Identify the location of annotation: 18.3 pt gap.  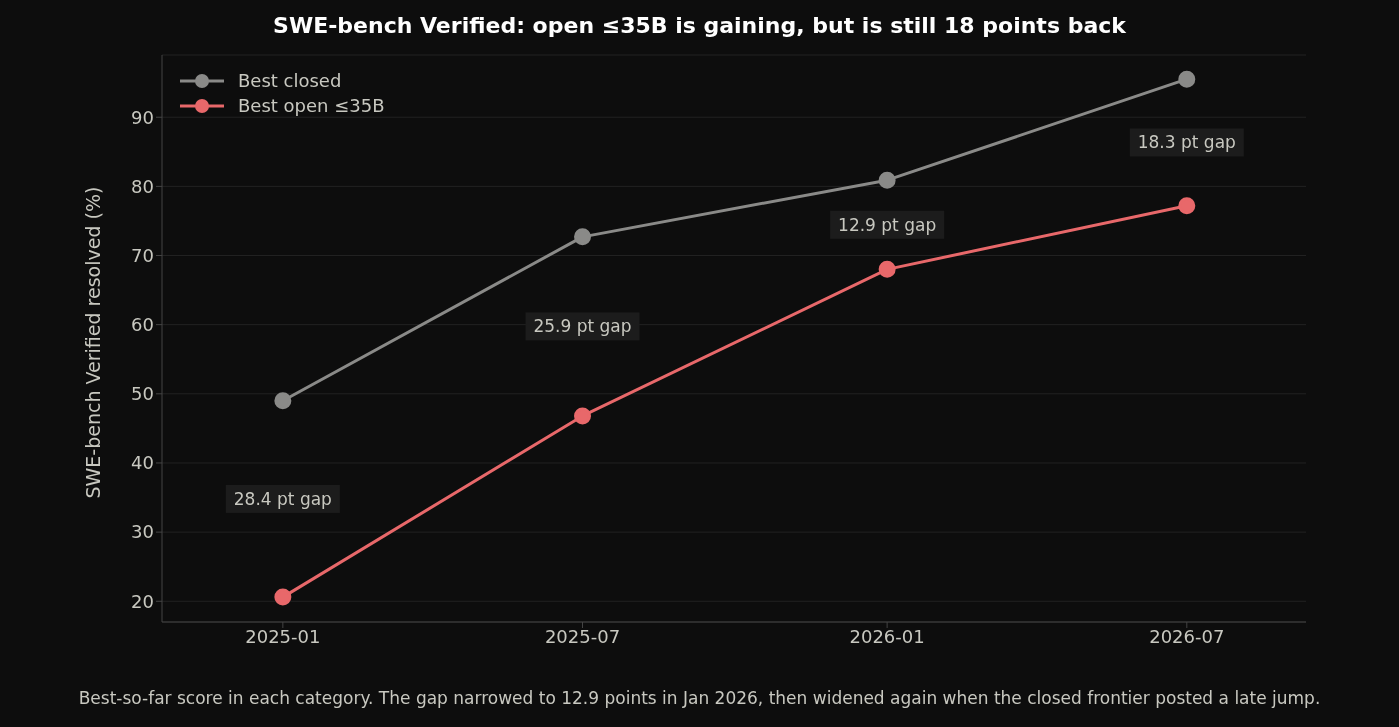
(1186, 142).